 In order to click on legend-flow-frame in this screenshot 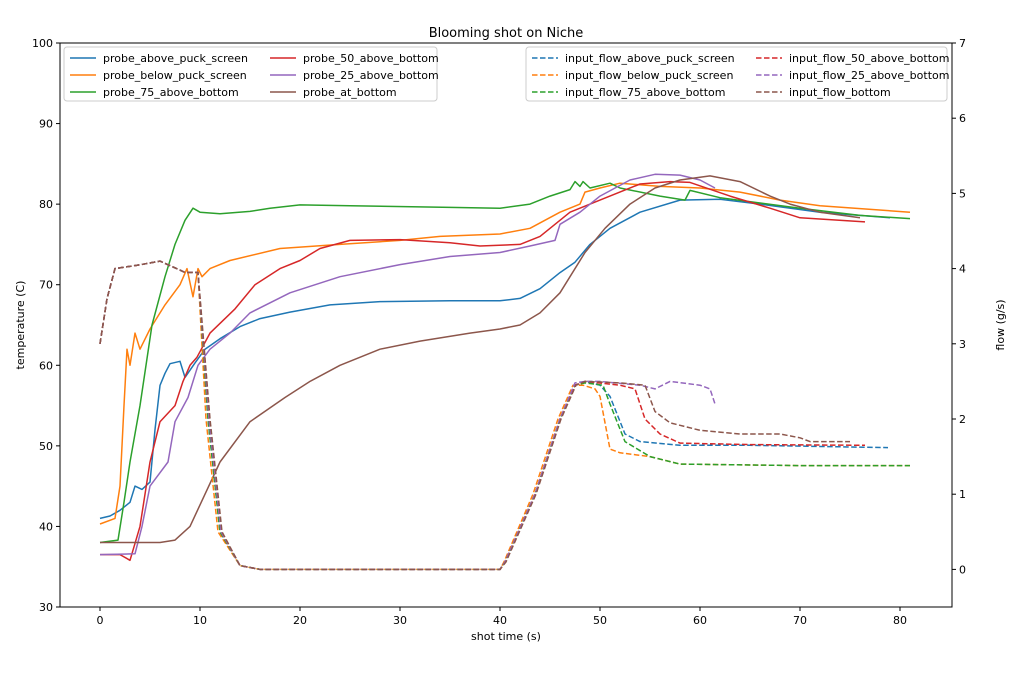, I will do `click(736, 74)`.